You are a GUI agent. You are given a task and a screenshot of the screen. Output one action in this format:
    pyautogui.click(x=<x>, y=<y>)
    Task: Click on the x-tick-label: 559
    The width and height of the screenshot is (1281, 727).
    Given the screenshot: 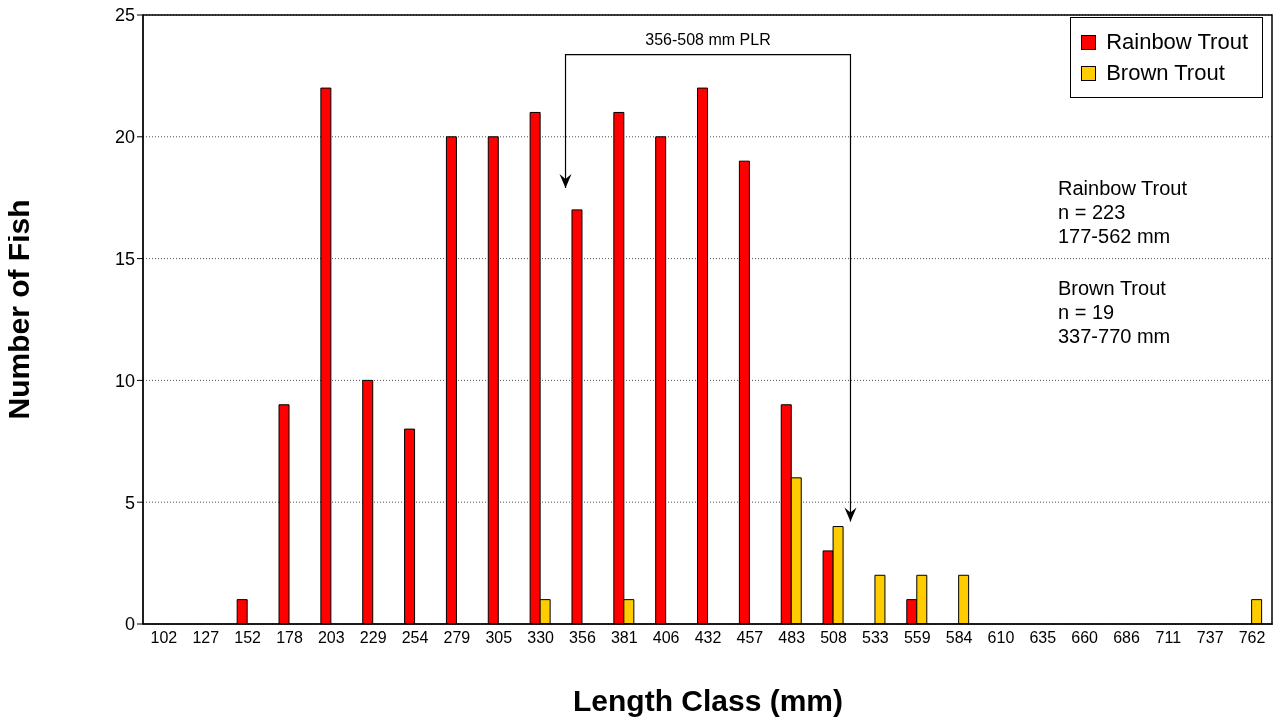 What is the action you would take?
    pyautogui.click(x=917, y=638)
    